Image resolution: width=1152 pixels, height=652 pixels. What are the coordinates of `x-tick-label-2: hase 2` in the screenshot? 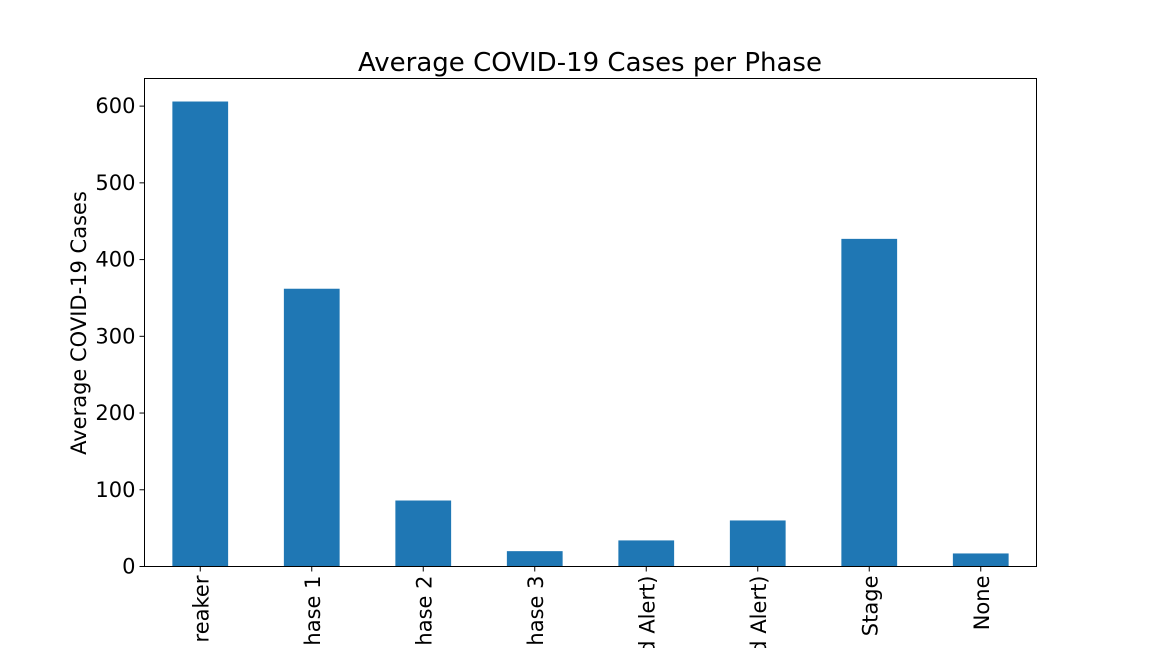 It's located at (424, 611).